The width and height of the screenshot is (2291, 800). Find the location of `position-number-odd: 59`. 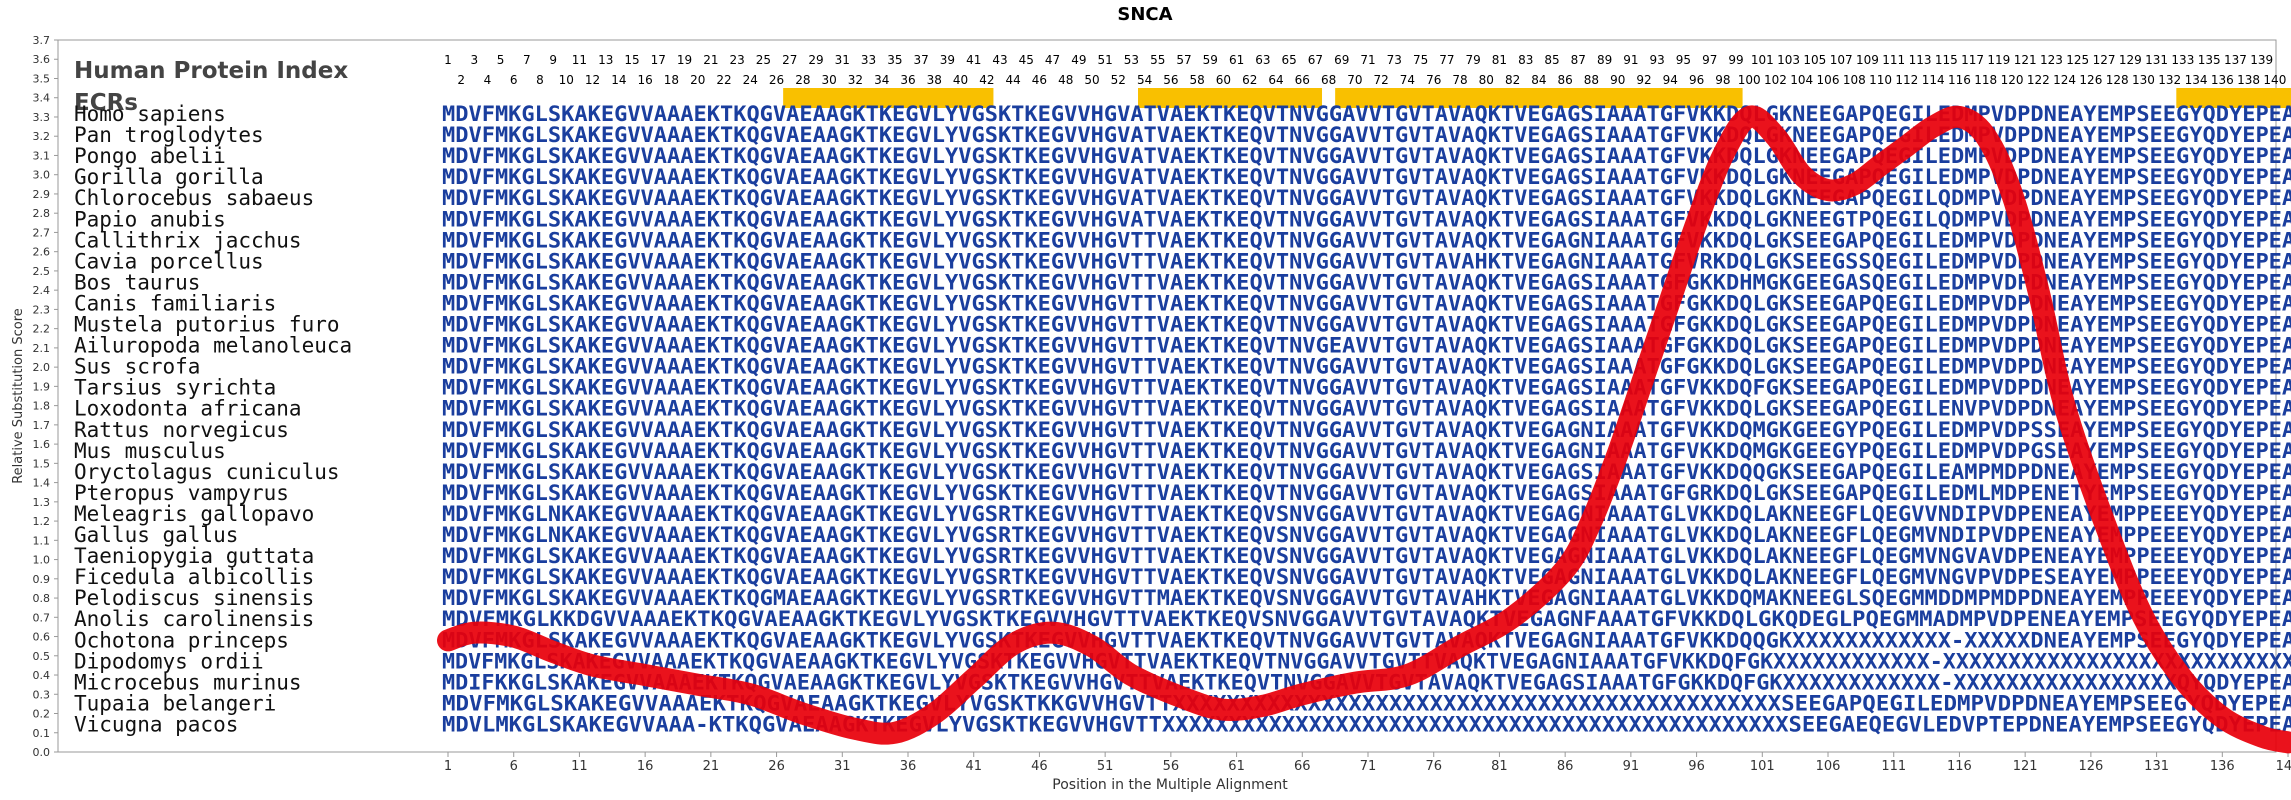

position-number-odd: 59 is located at coordinates (1210, 60).